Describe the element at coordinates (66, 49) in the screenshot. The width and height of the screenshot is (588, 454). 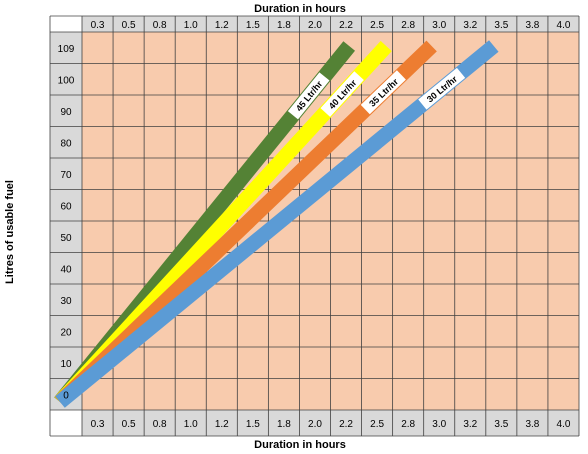
I see `y-tick-label: 109` at that location.